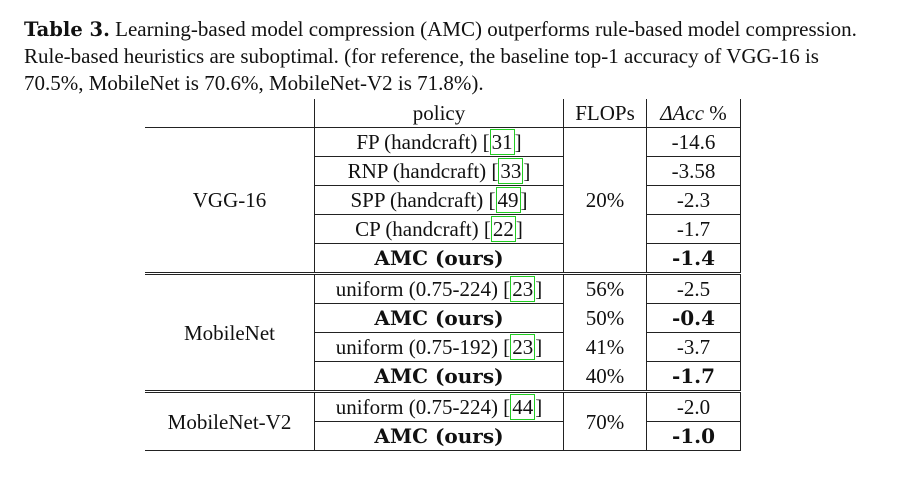  Describe the element at coordinates (423, 347) in the screenshot. I see `policy-text: uniform (0.75-192) [` at that location.